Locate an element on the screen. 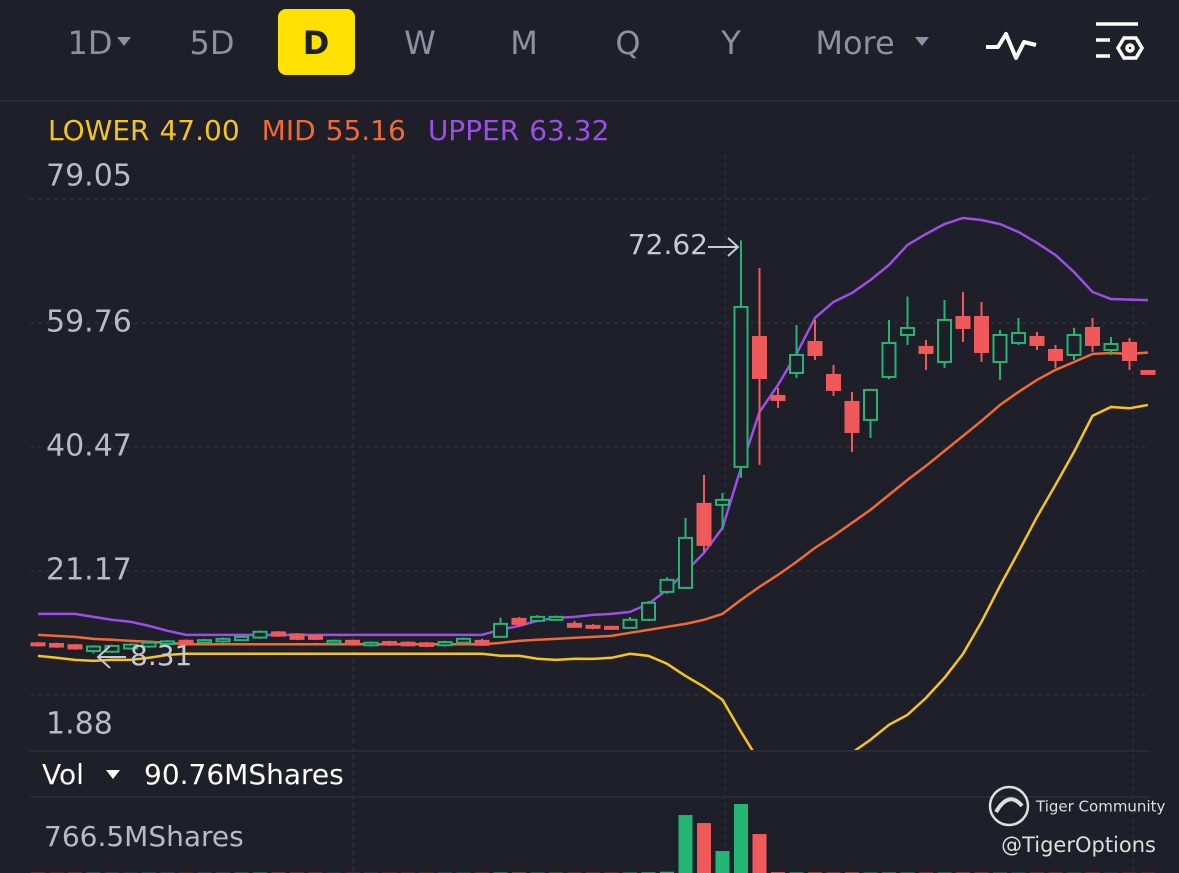  tab: 1D is located at coordinates (100, 43).